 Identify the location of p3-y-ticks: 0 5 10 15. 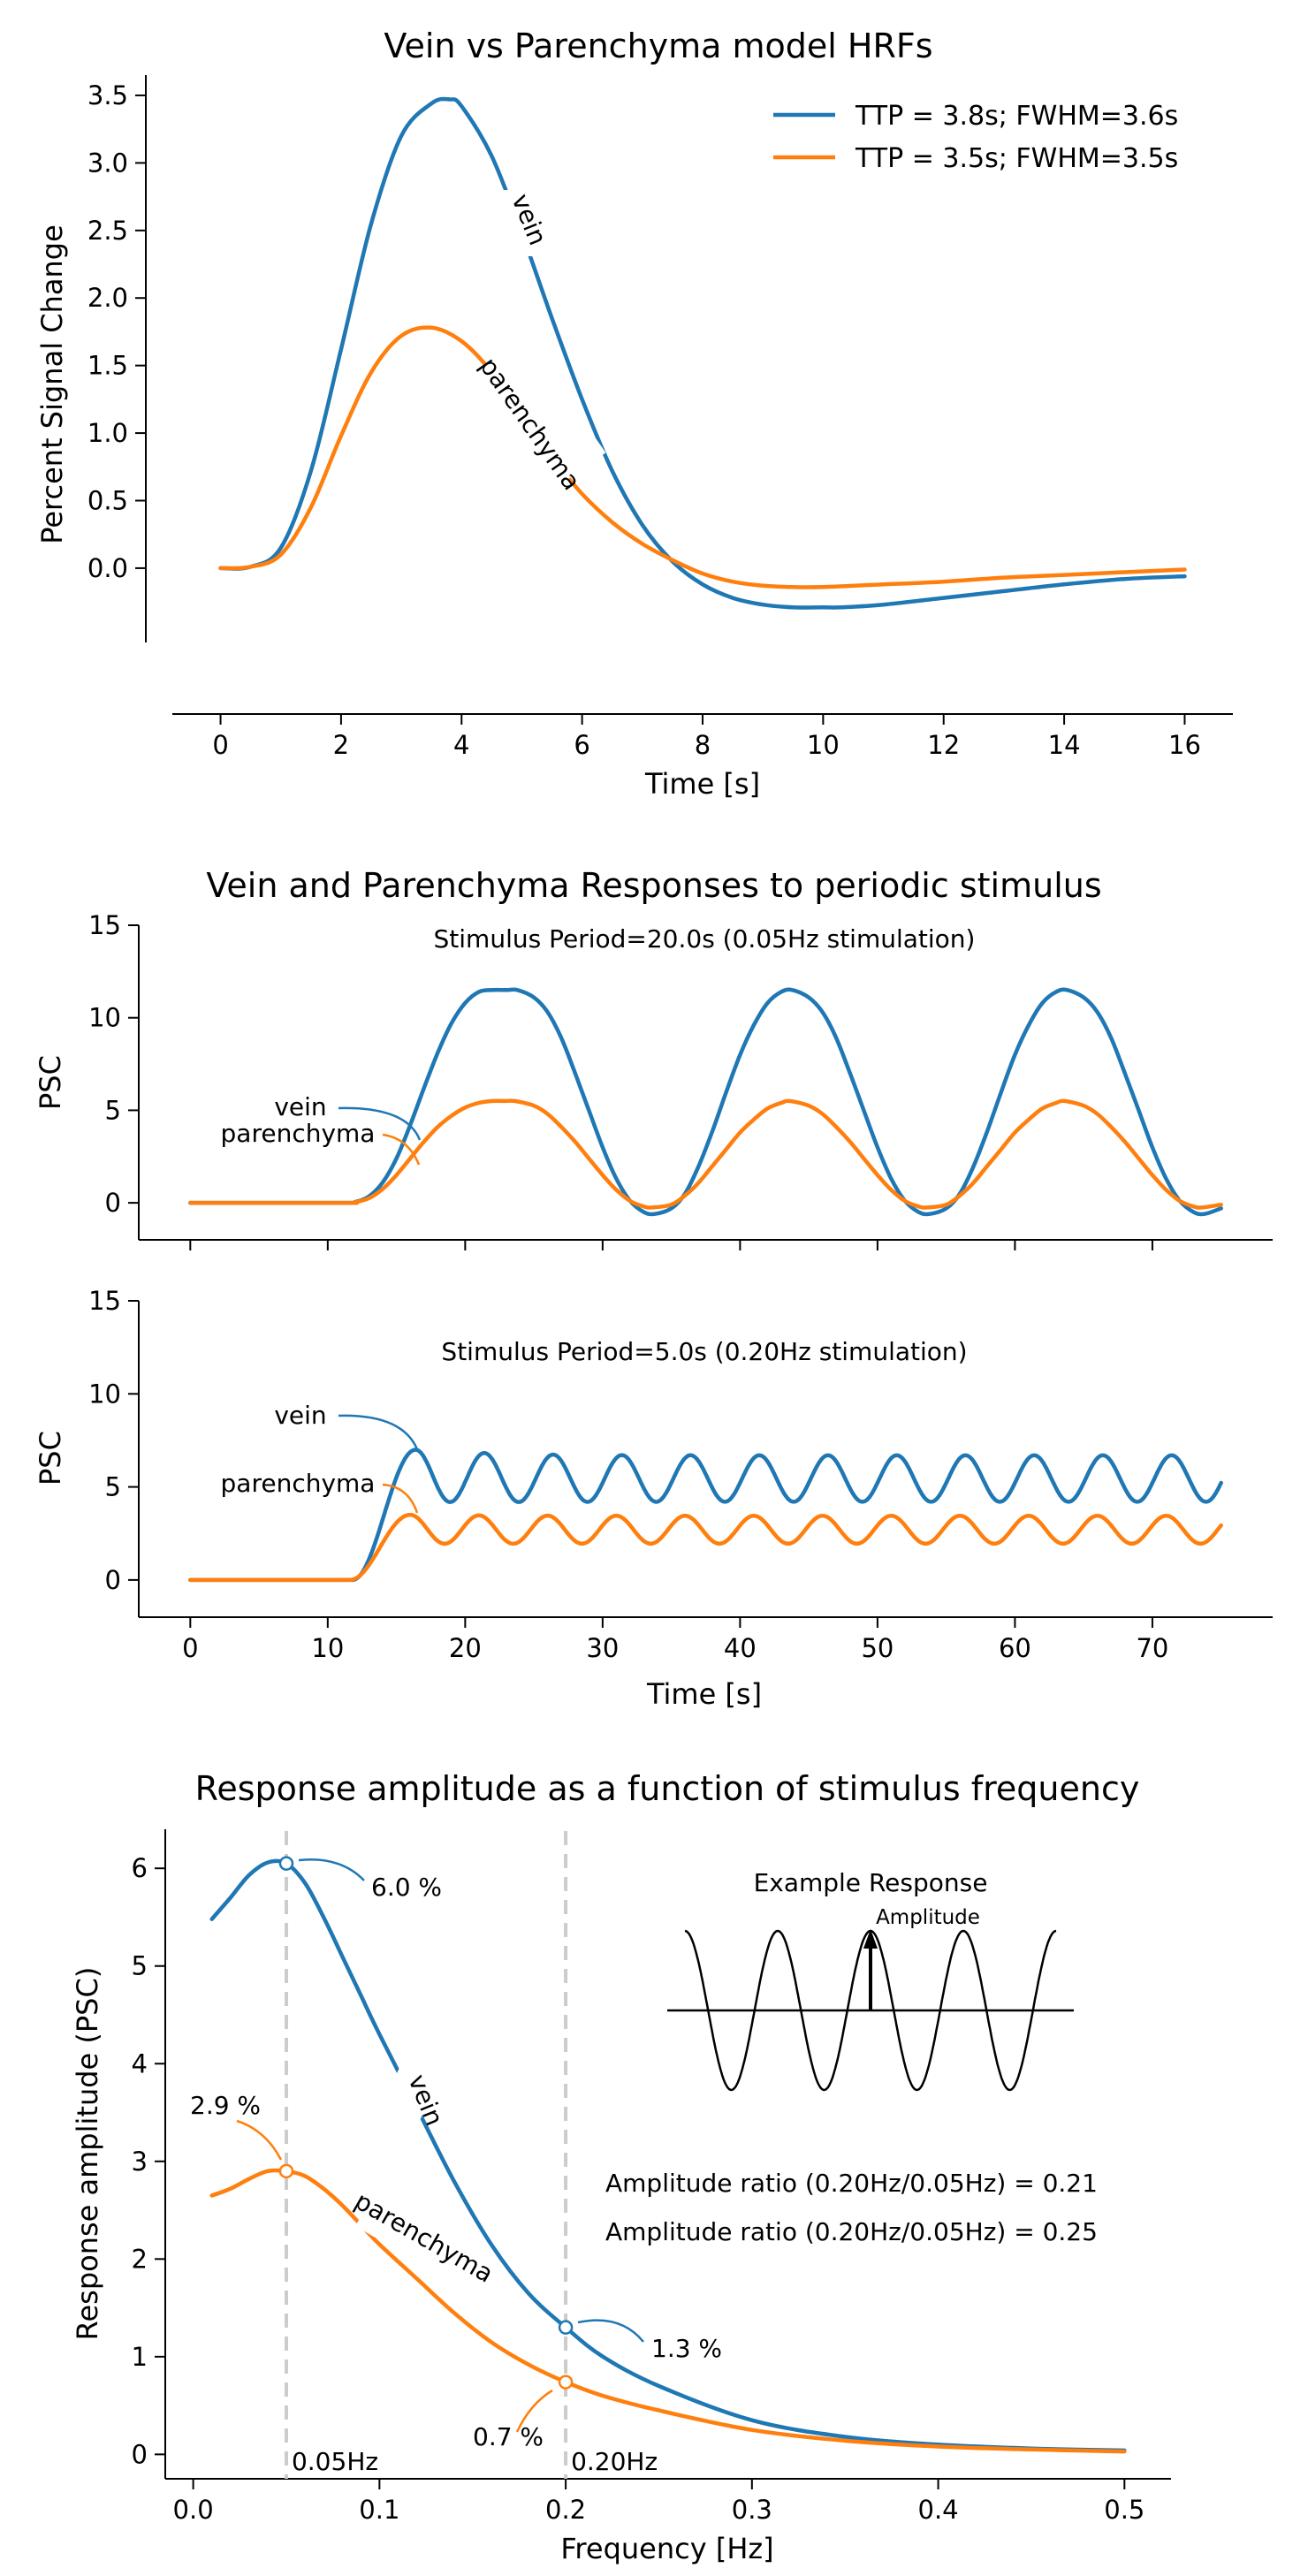
(113, 1440).